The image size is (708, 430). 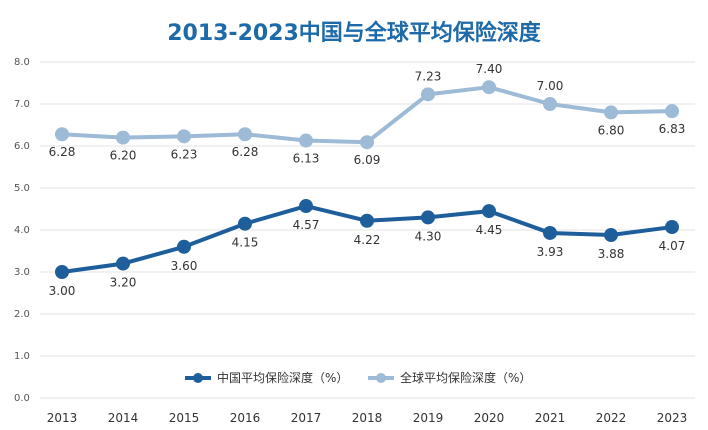 I want to click on data-label: 6.09, so click(x=367, y=160).